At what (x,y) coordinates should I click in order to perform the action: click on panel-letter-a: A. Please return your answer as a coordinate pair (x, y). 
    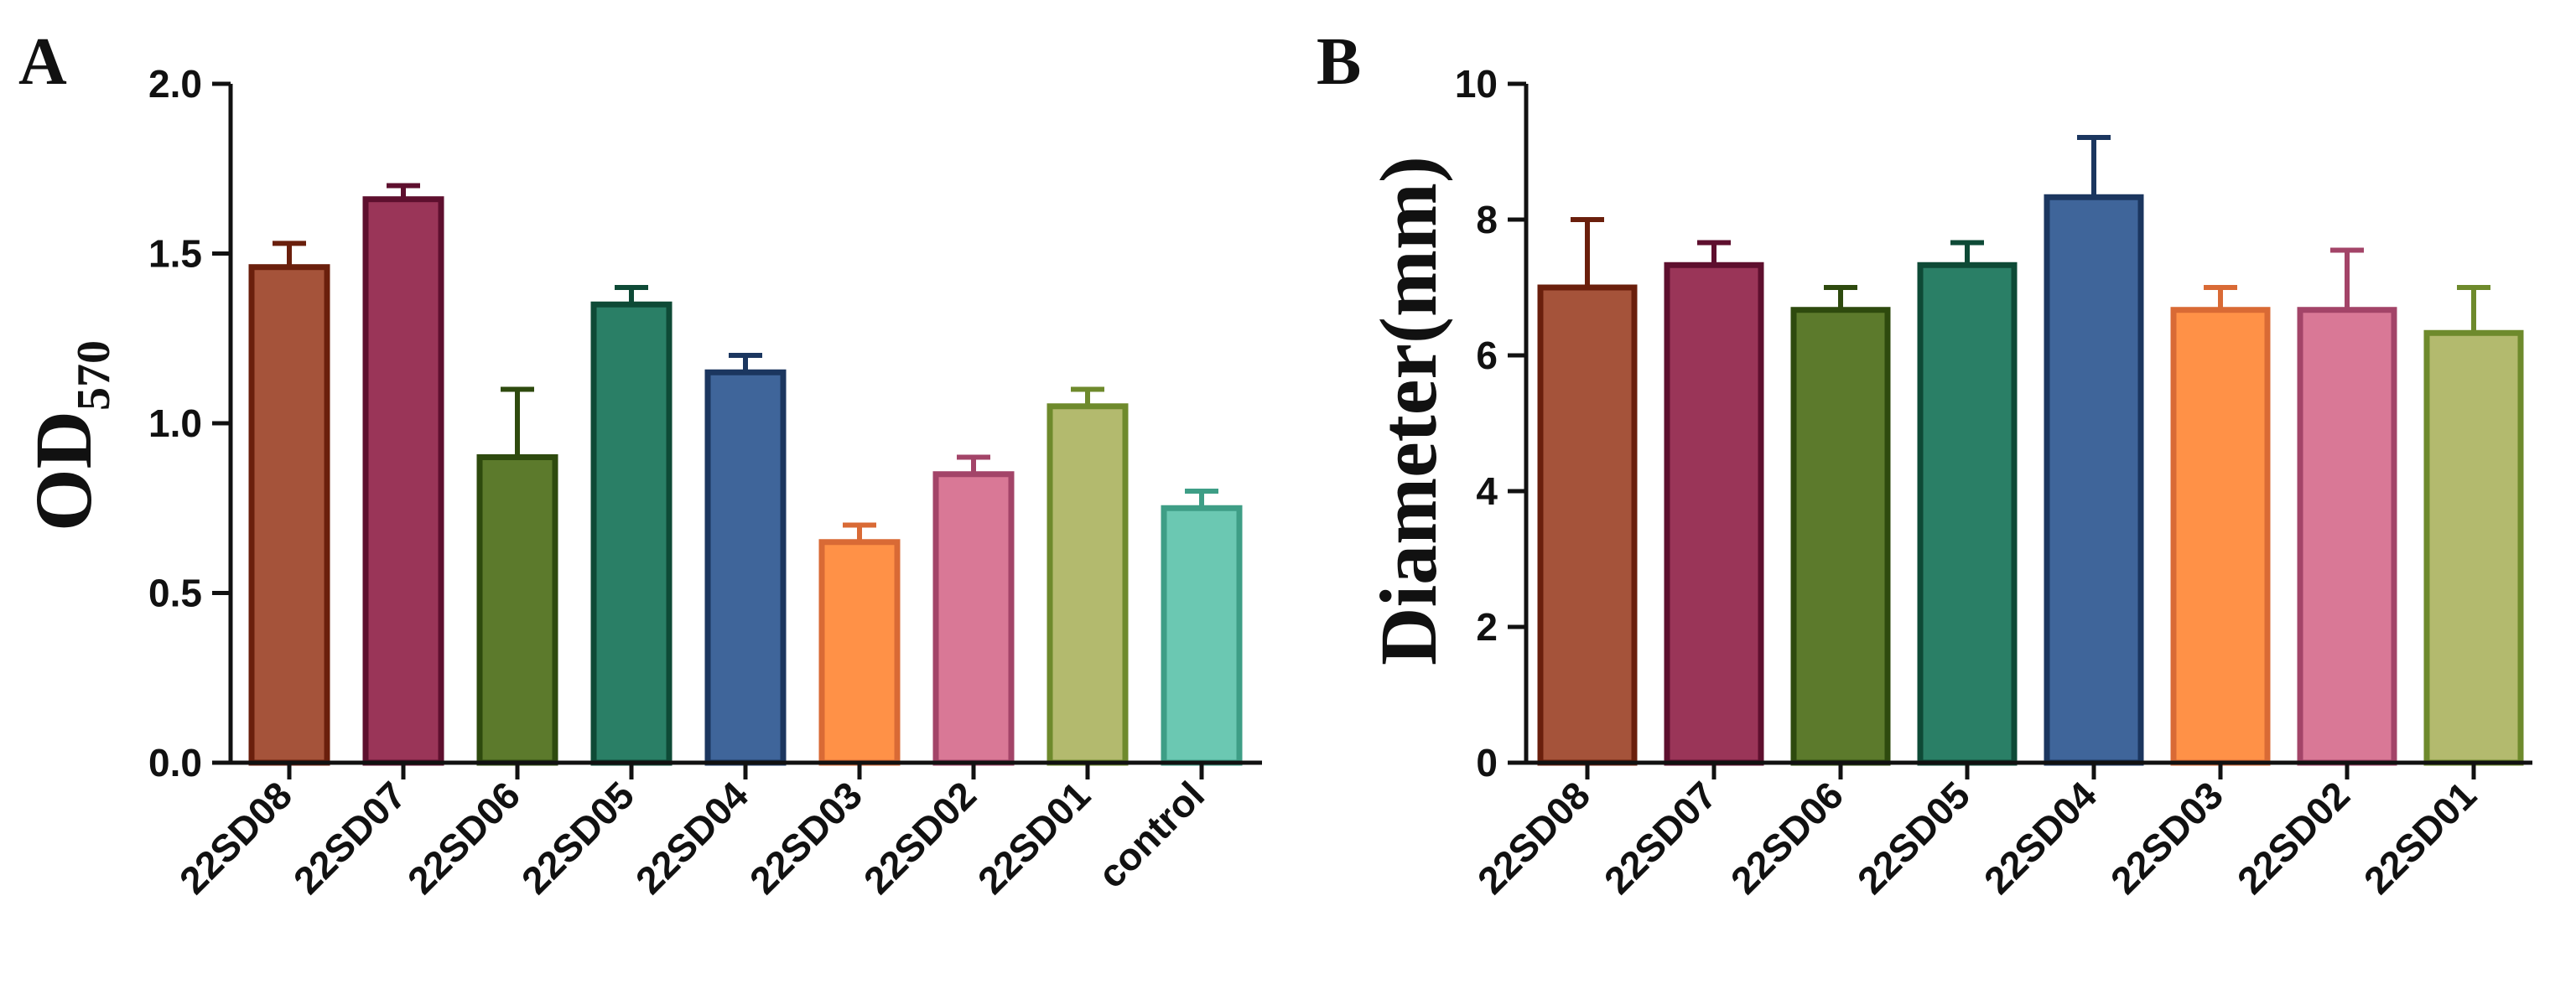
    Looking at the image, I should click on (42, 62).